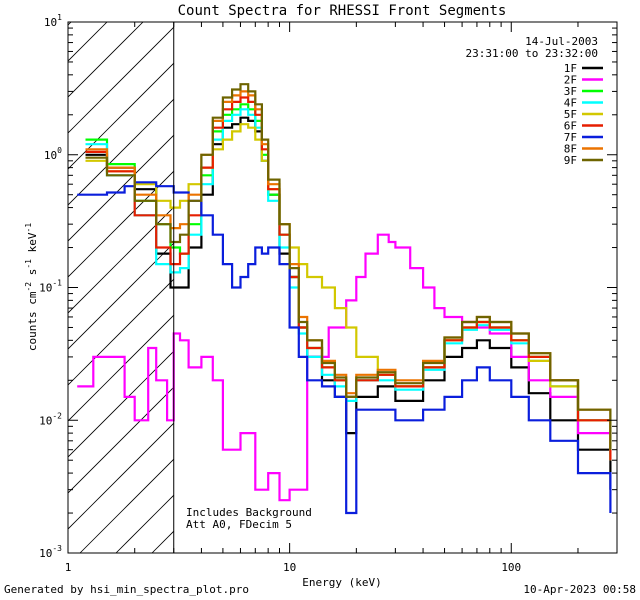 The image size is (640, 600). What do you see at coordinates (561, 41) in the screenshot?
I see `date-label: 14-Jul-2003` at bounding box center [561, 41].